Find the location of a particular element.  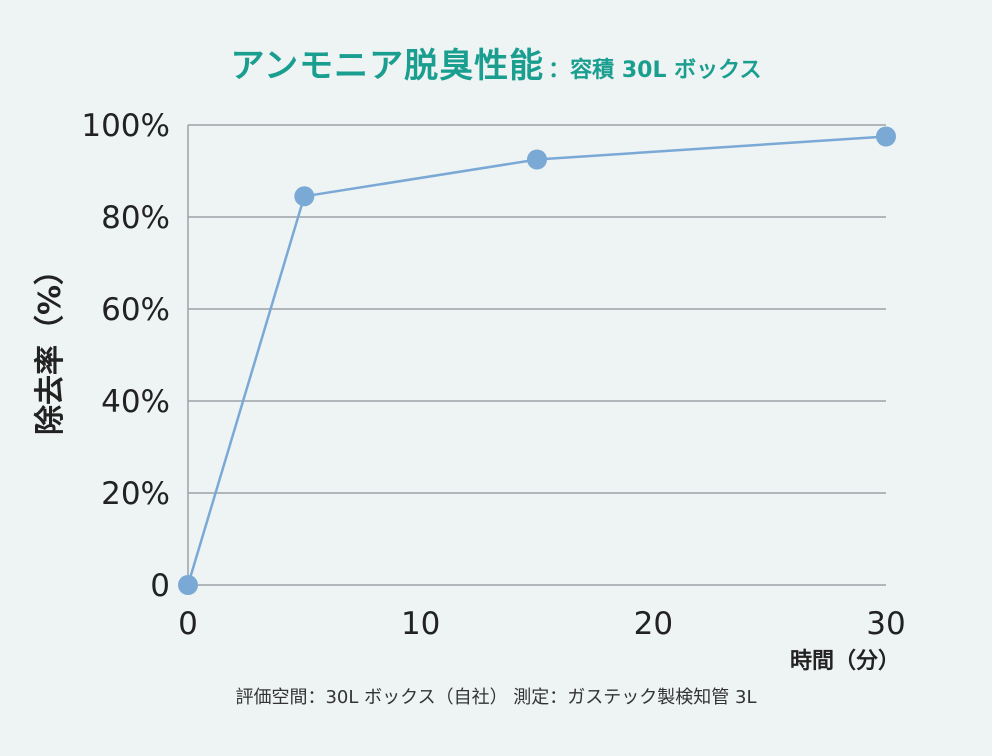

x-tick-label: 0 is located at coordinates (188, 624).